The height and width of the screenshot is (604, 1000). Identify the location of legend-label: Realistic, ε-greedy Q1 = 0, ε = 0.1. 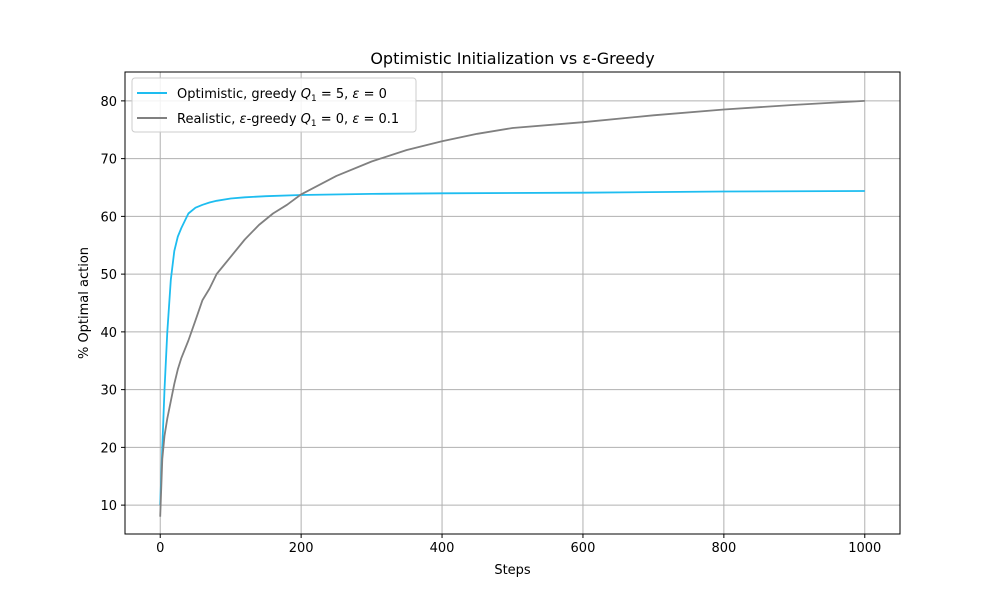
(288, 120).